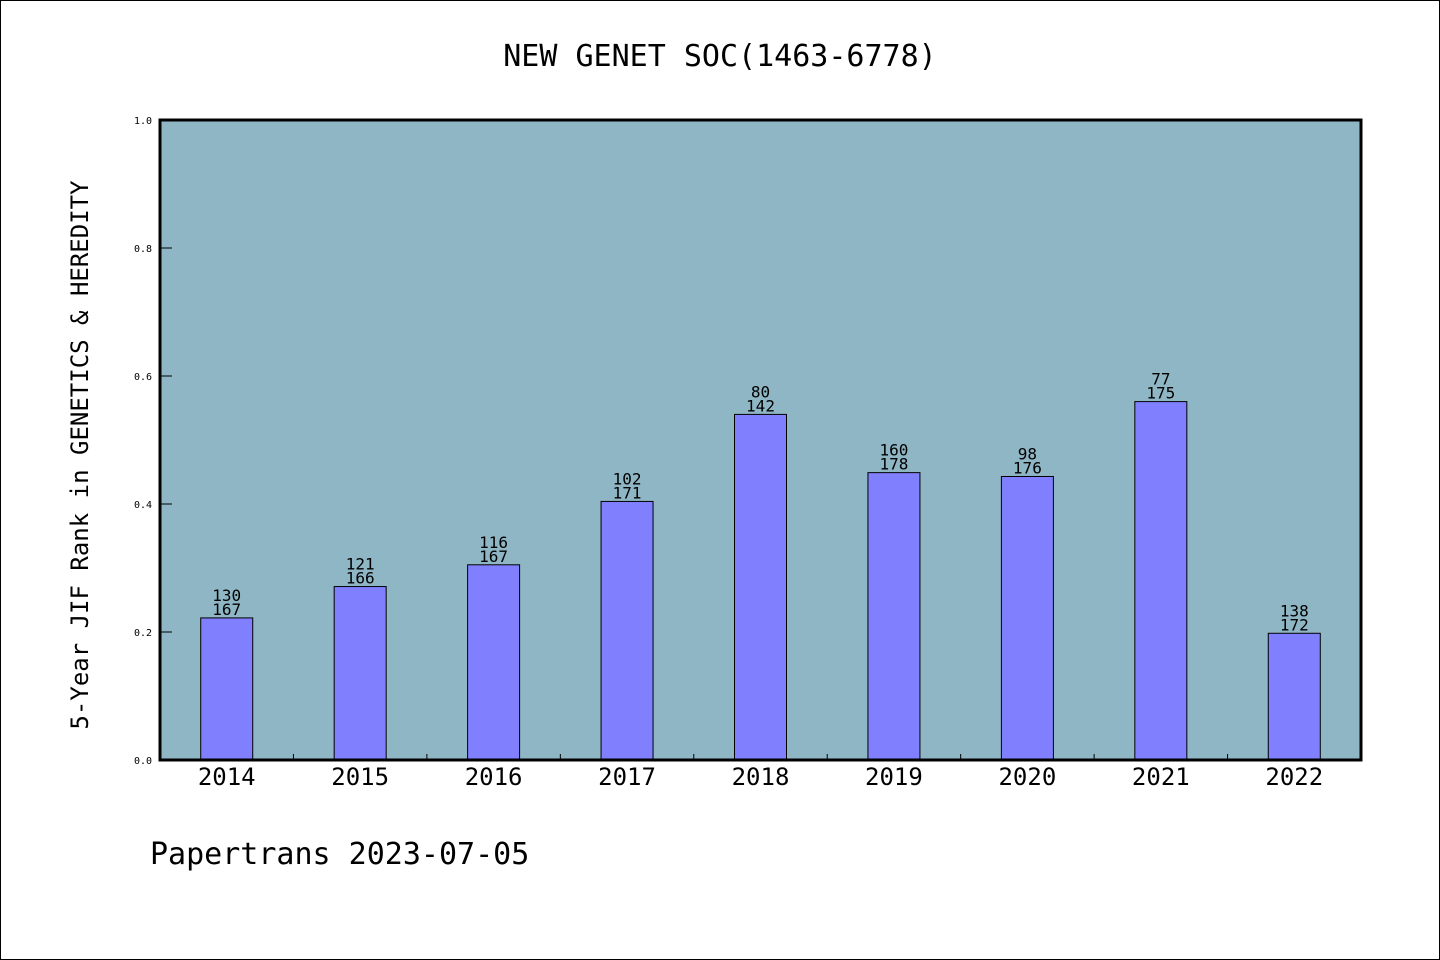 The height and width of the screenshot is (960, 1440). I want to click on bar-rank-label: 102, so click(627, 478).